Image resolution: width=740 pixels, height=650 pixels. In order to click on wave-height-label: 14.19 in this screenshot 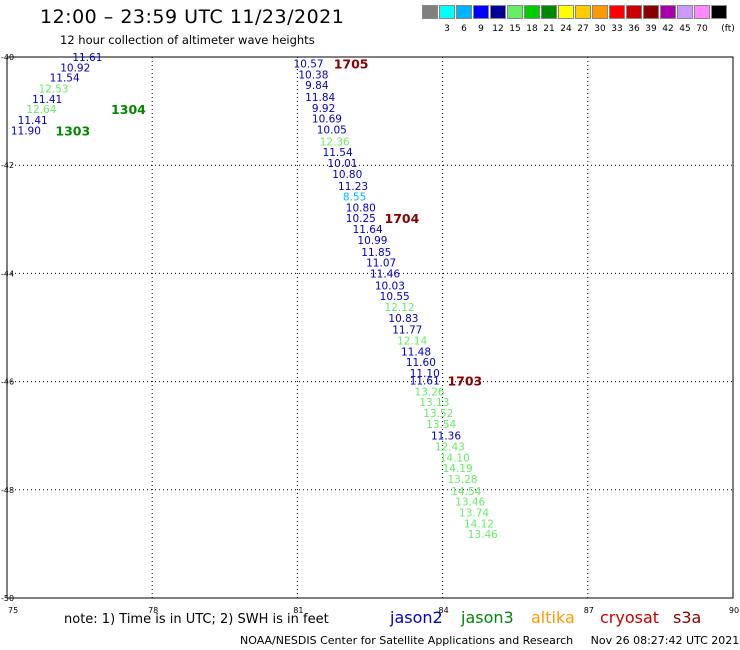, I will do `click(458, 469)`.